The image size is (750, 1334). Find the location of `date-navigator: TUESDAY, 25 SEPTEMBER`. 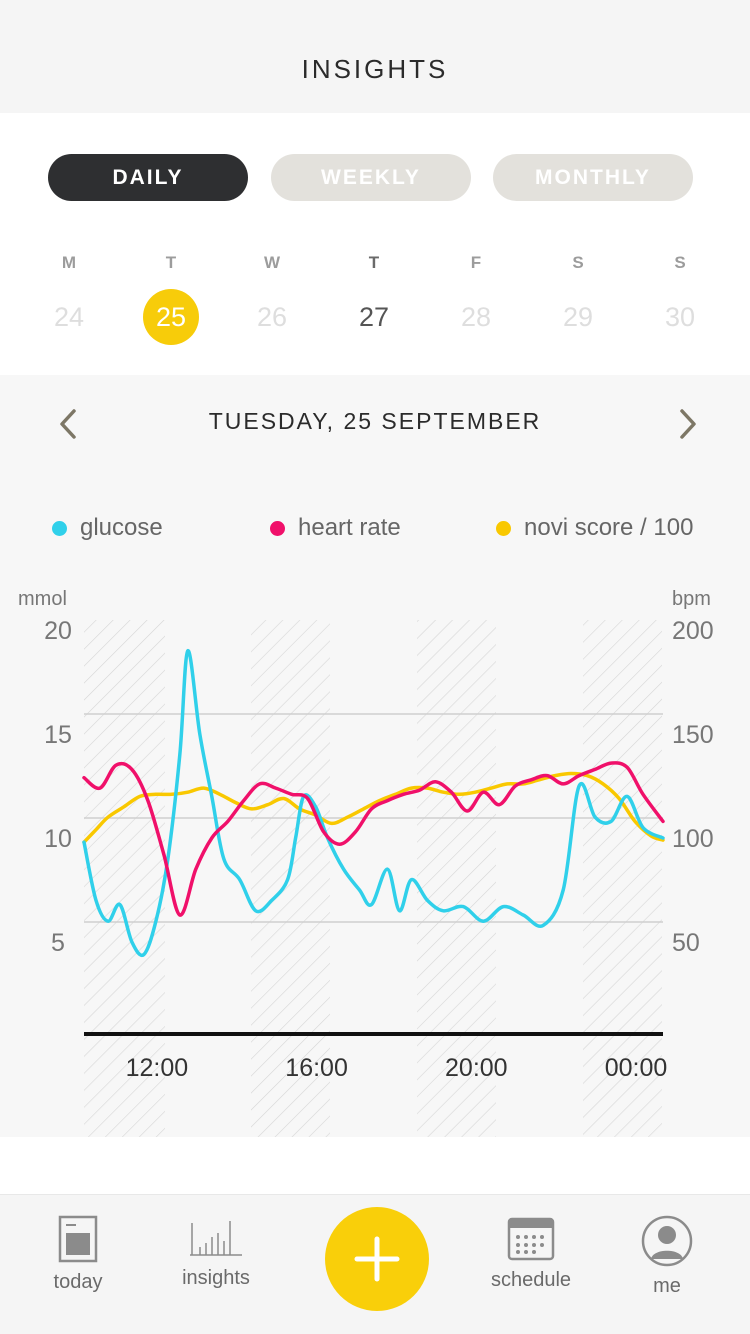

date-navigator: TUESDAY, 25 SEPTEMBER is located at coordinates (375, 423).